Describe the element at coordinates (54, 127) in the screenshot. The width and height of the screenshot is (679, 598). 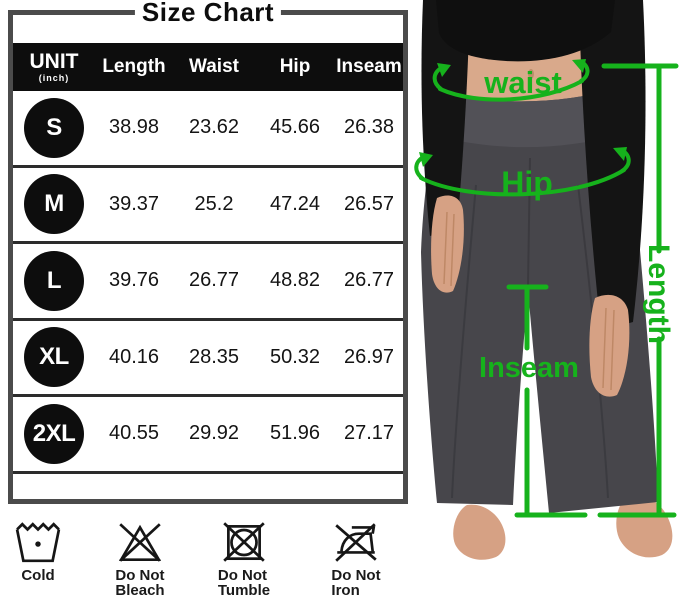
I see `size-badge: S` at that location.